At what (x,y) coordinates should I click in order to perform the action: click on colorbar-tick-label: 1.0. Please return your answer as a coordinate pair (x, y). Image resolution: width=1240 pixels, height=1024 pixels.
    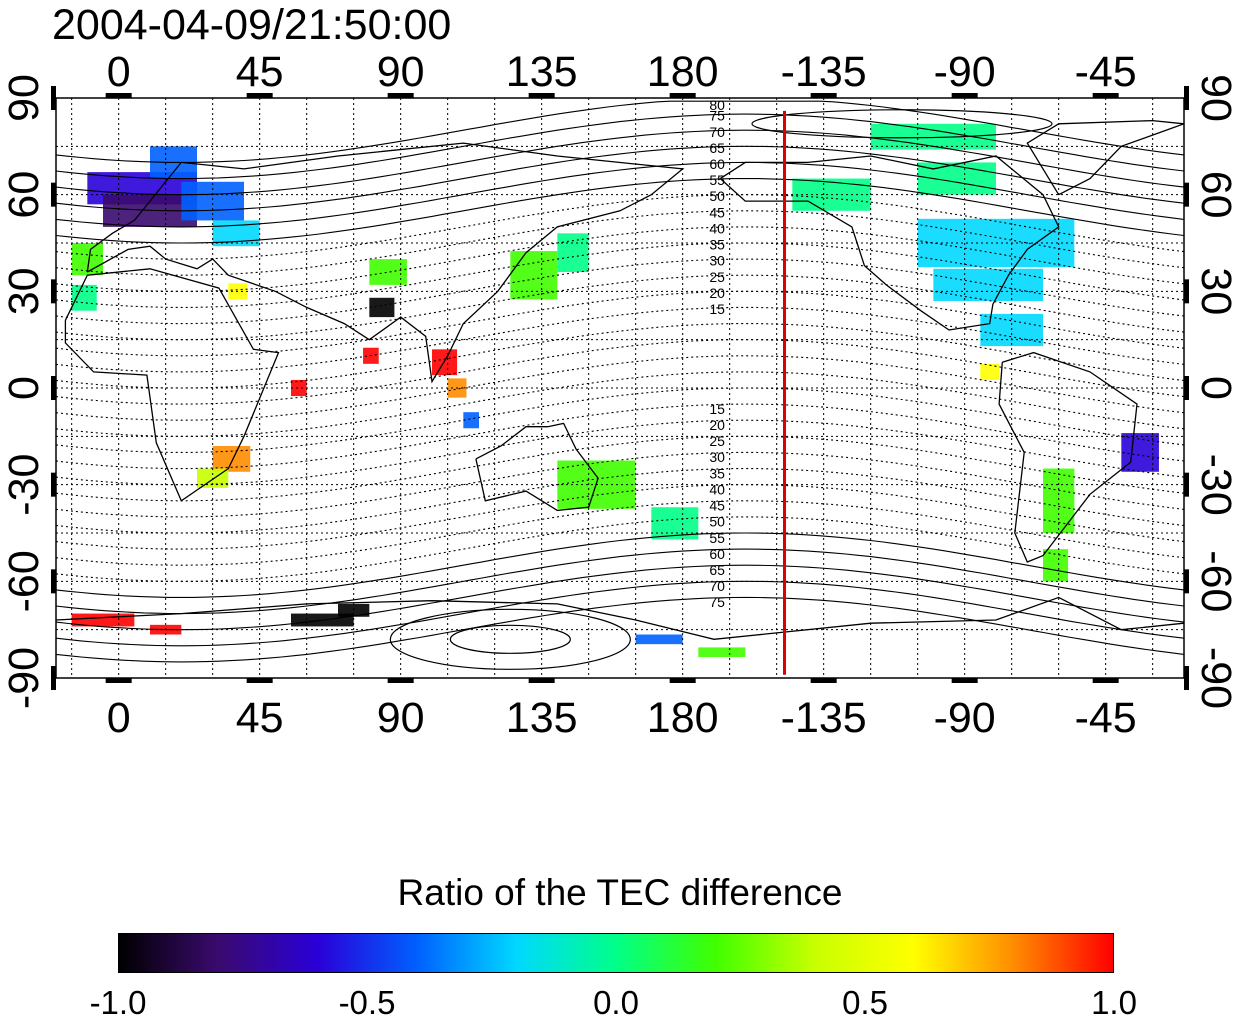
    Looking at the image, I should click on (1114, 1002).